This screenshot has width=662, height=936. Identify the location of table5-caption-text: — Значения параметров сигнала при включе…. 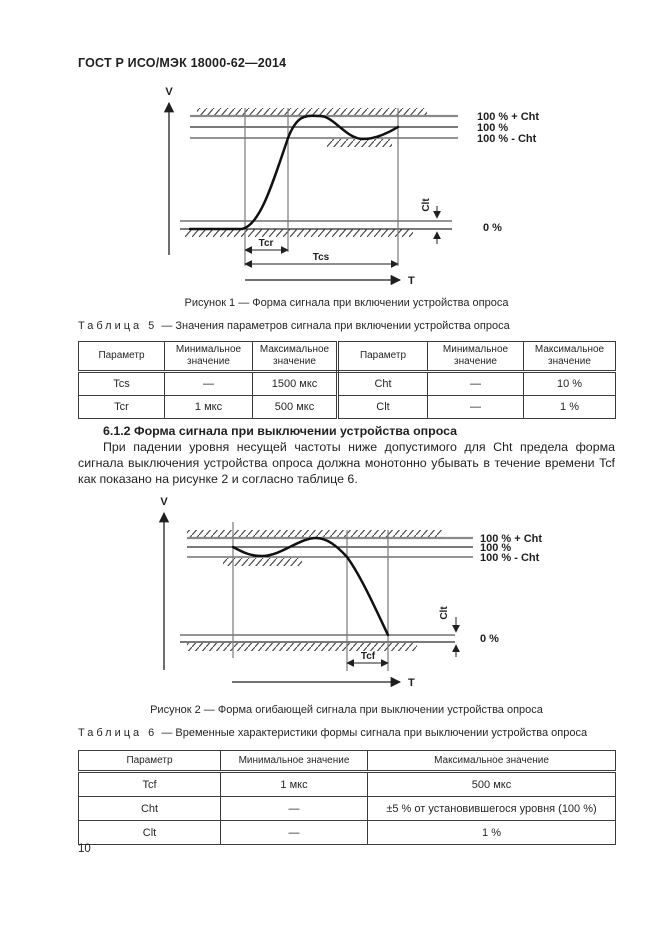
(335, 326).